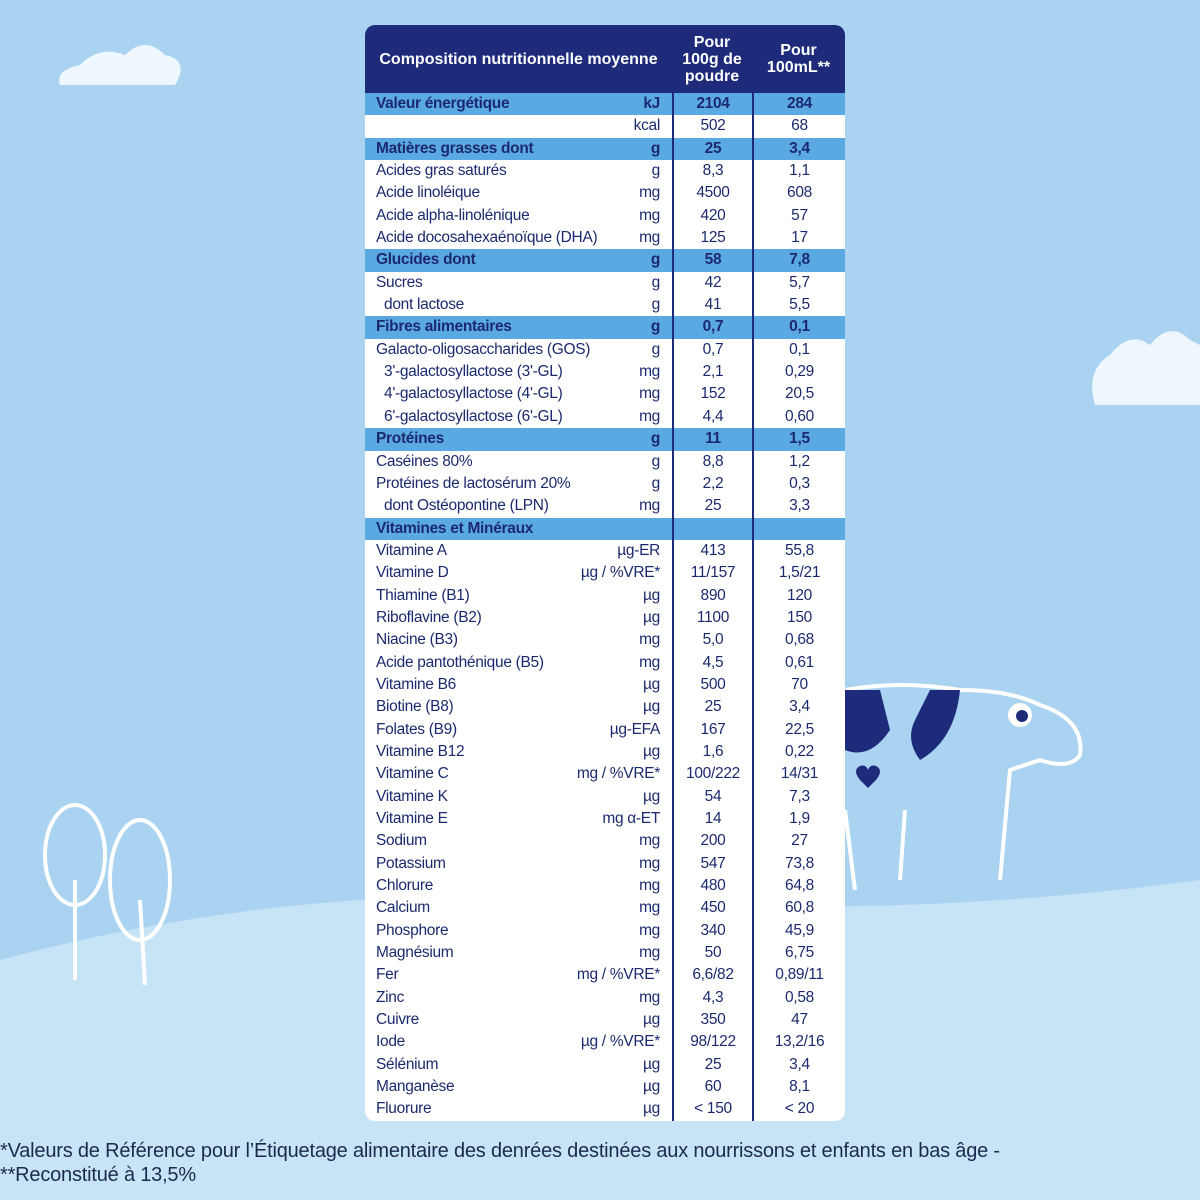  What do you see at coordinates (410, 439) in the screenshot?
I see `label: Protéines` at bounding box center [410, 439].